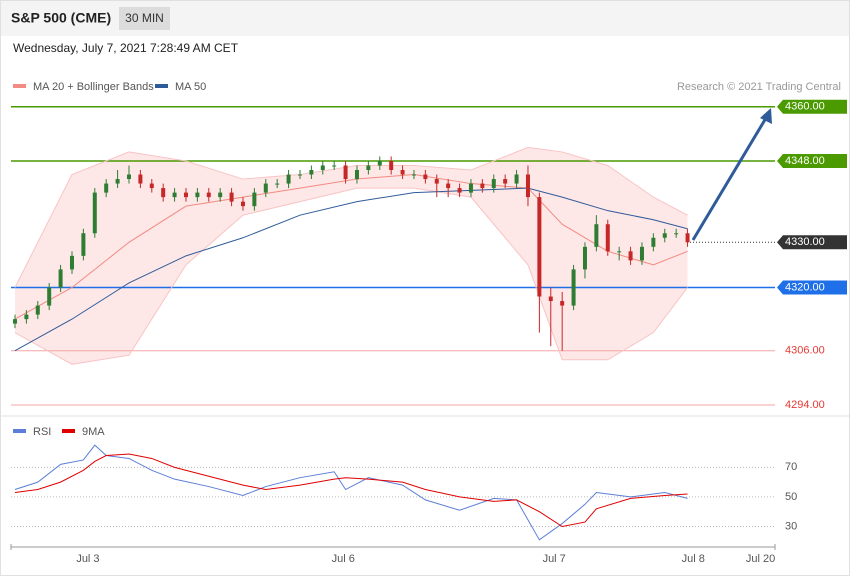 Image resolution: width=850 pixels, height=576 pixels. I want to click on x-tick-label: Jul 6, so click(343, 559).